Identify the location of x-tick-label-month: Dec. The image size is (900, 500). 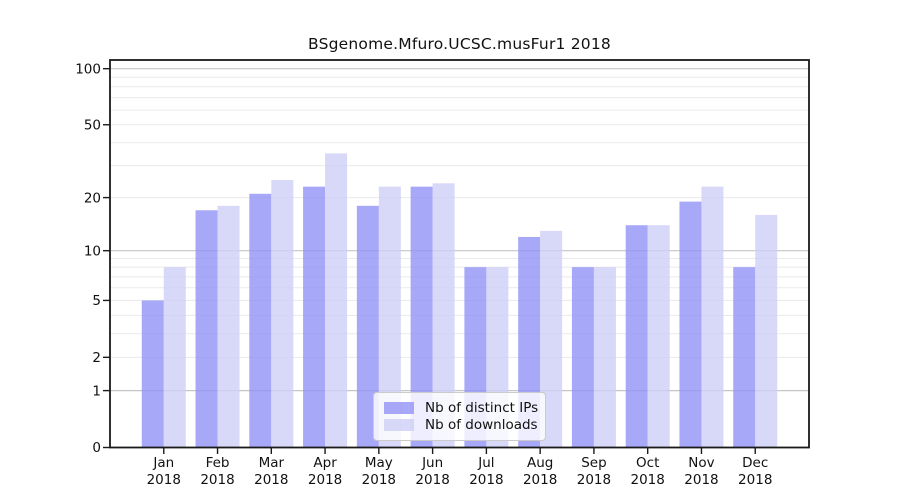
(755, 463).